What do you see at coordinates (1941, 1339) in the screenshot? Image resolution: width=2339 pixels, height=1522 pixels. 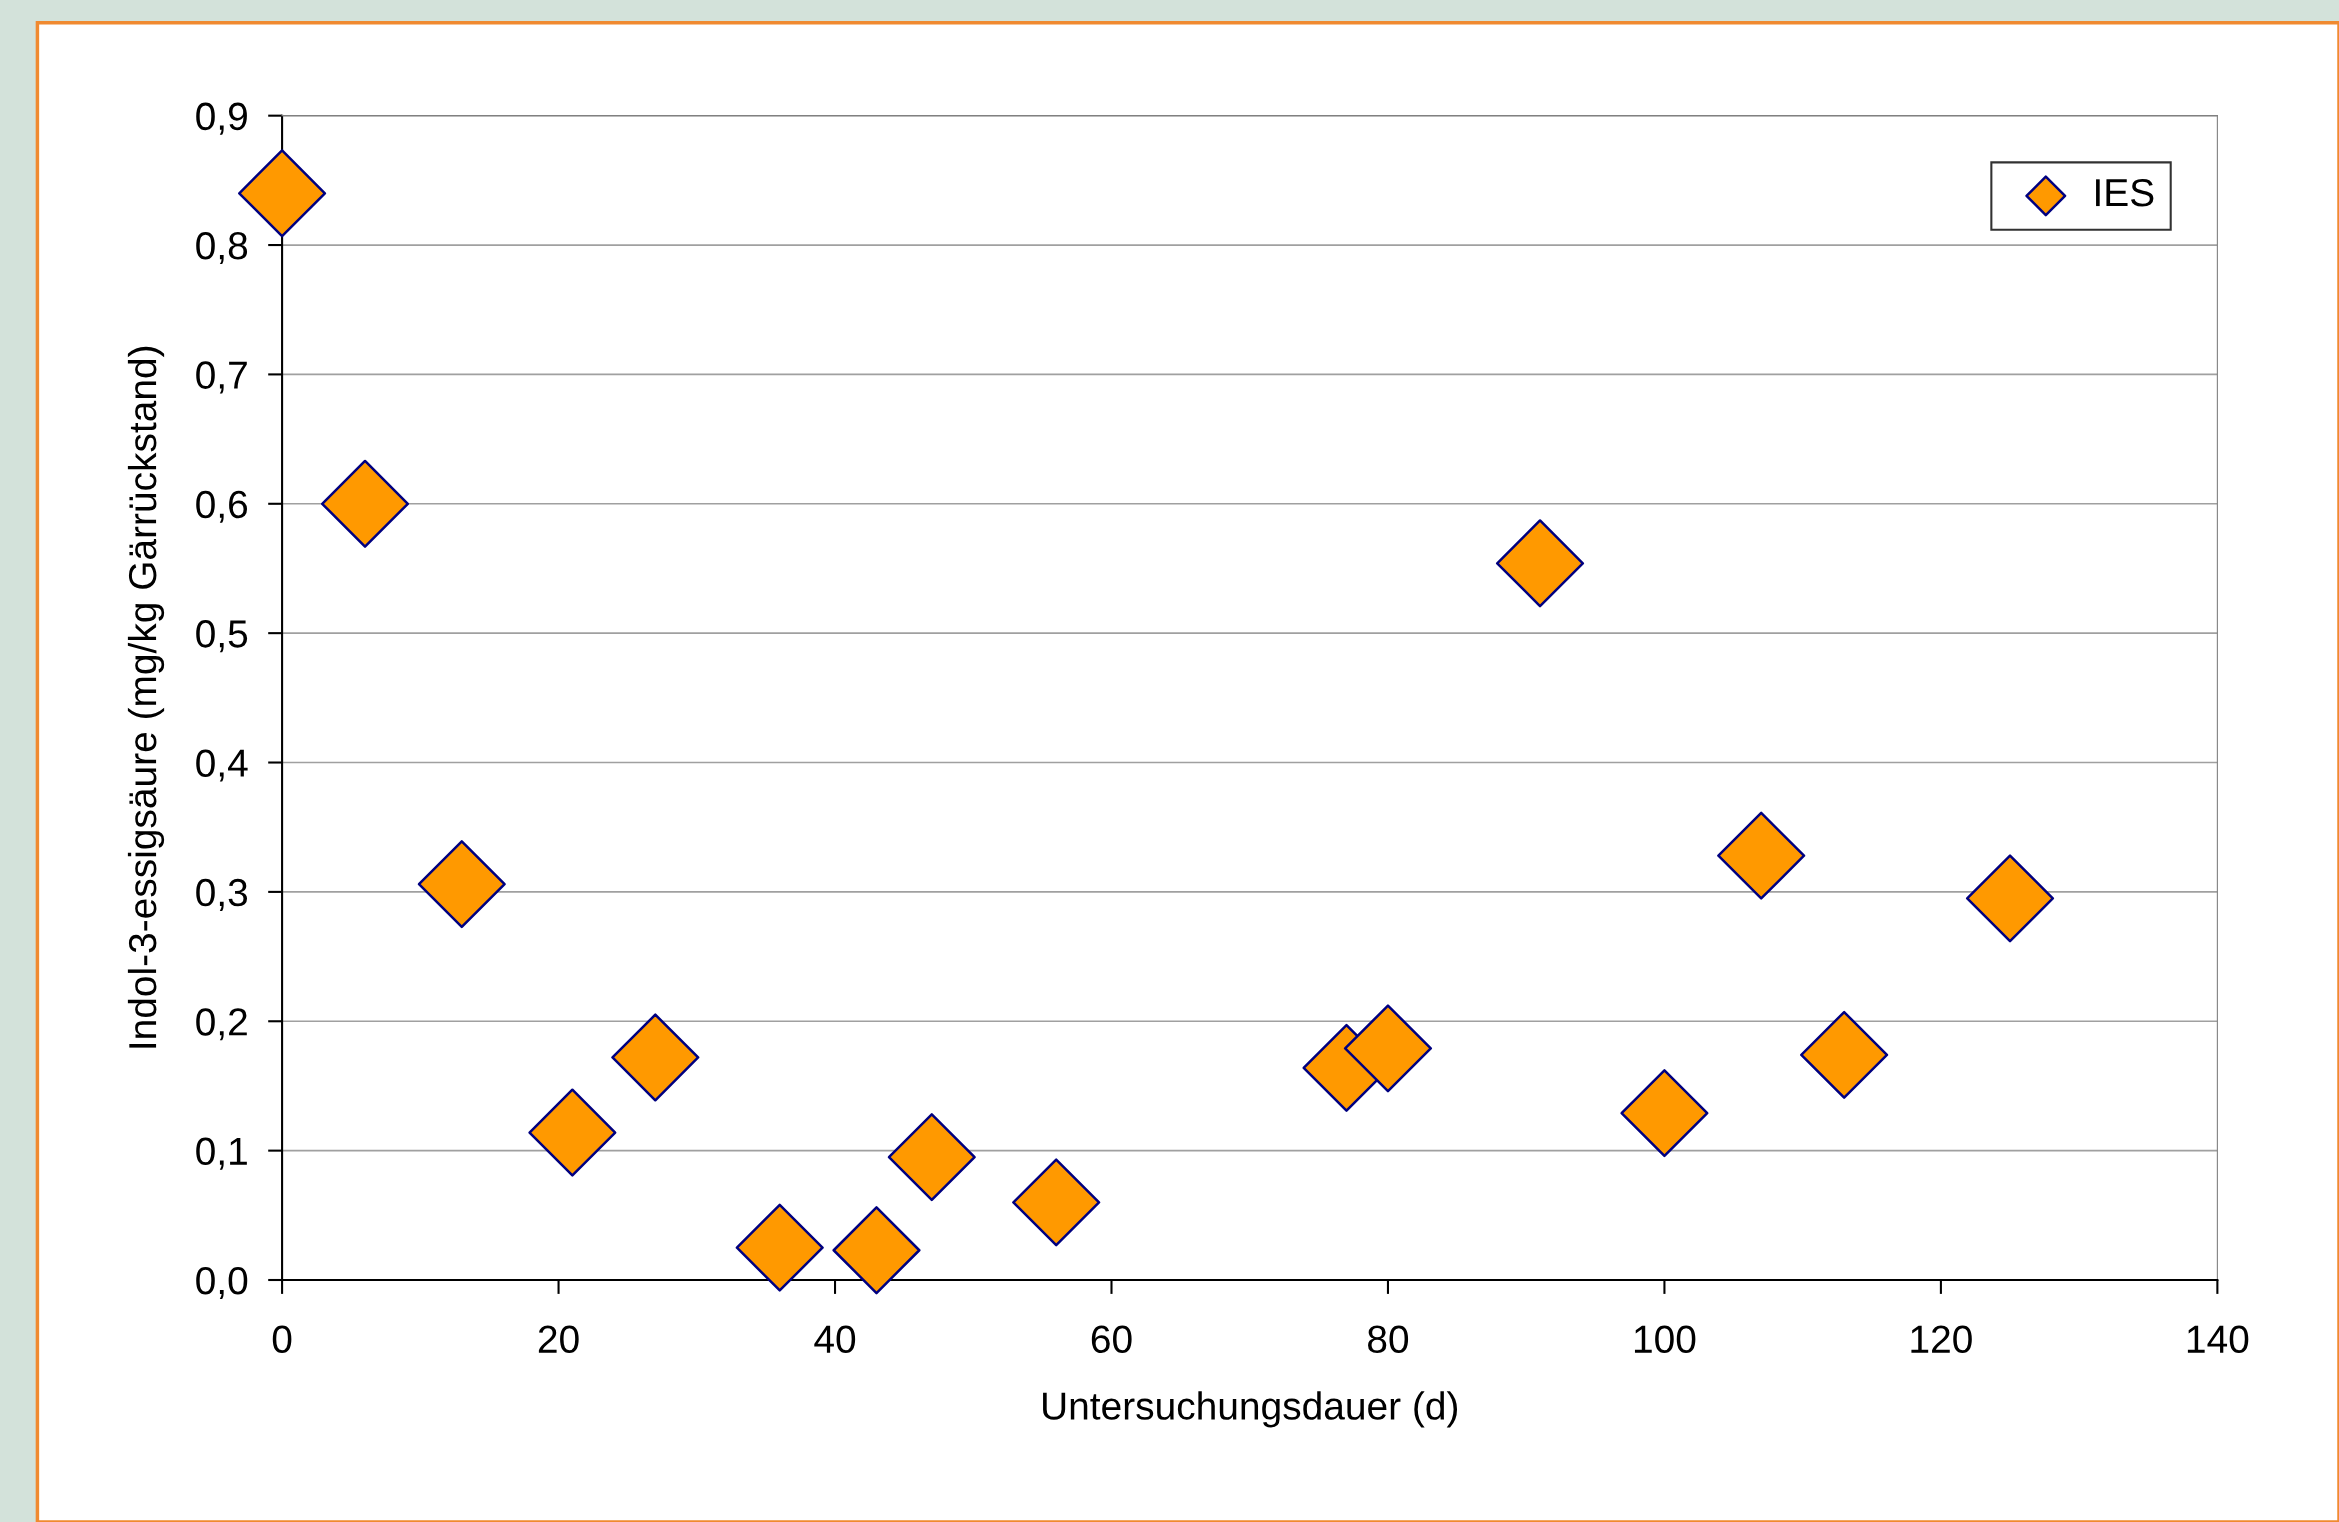 I see `x-tick-label: 120` at bounding box center [1941, 1339].